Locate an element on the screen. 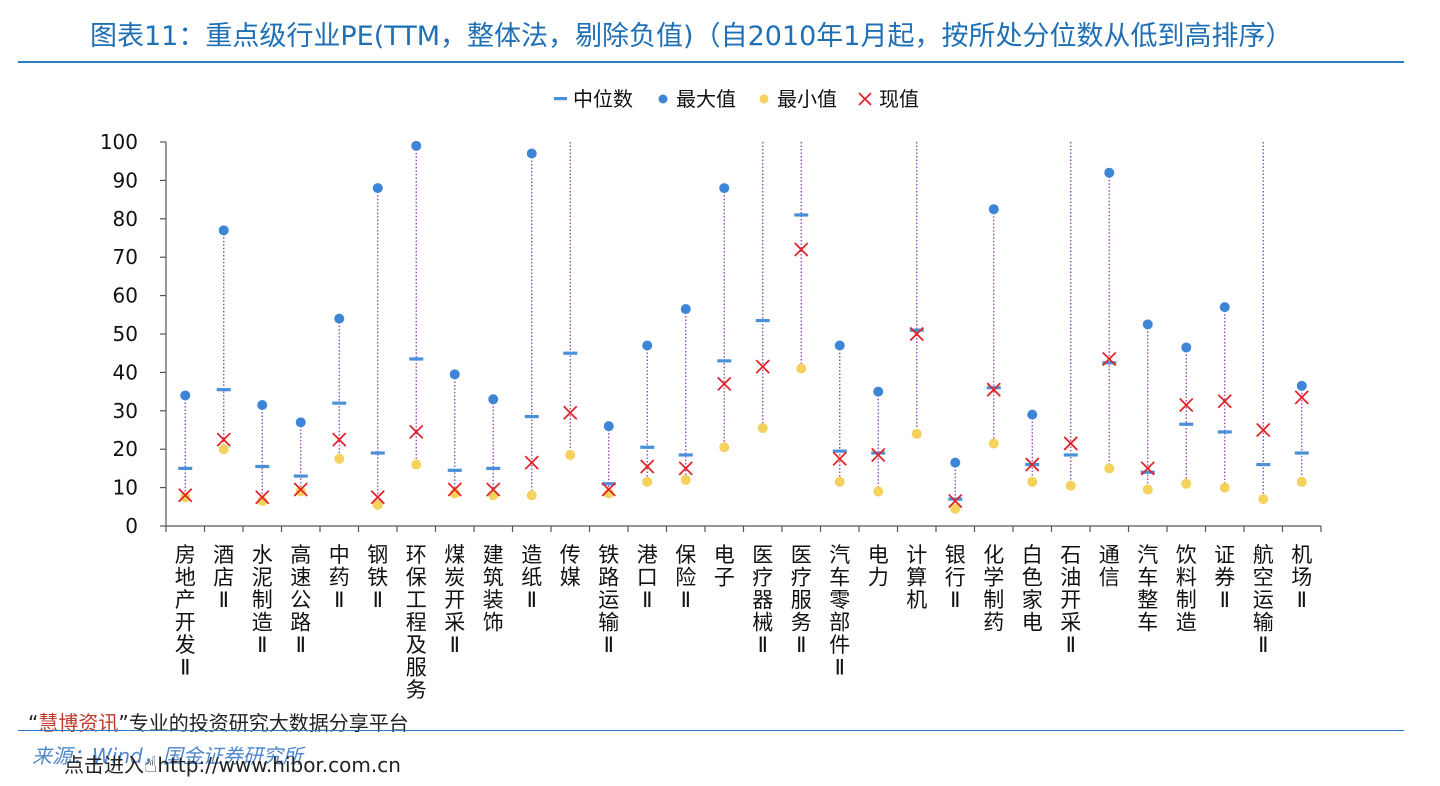 This screenshot has width=1440, height=786. category-label: 石油开采 Ⅱ is located at coordinates (1070, 600).